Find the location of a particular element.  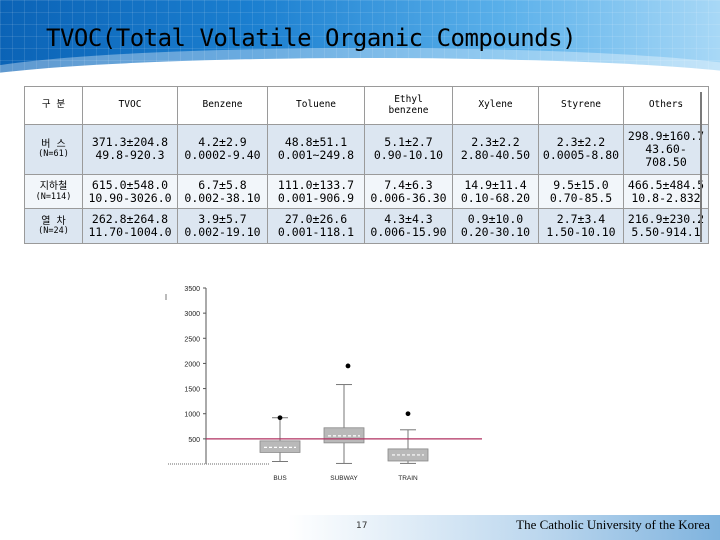

table-cell: 2.7±3.4 1.50-10.10 is located at coordinates (581, 226).